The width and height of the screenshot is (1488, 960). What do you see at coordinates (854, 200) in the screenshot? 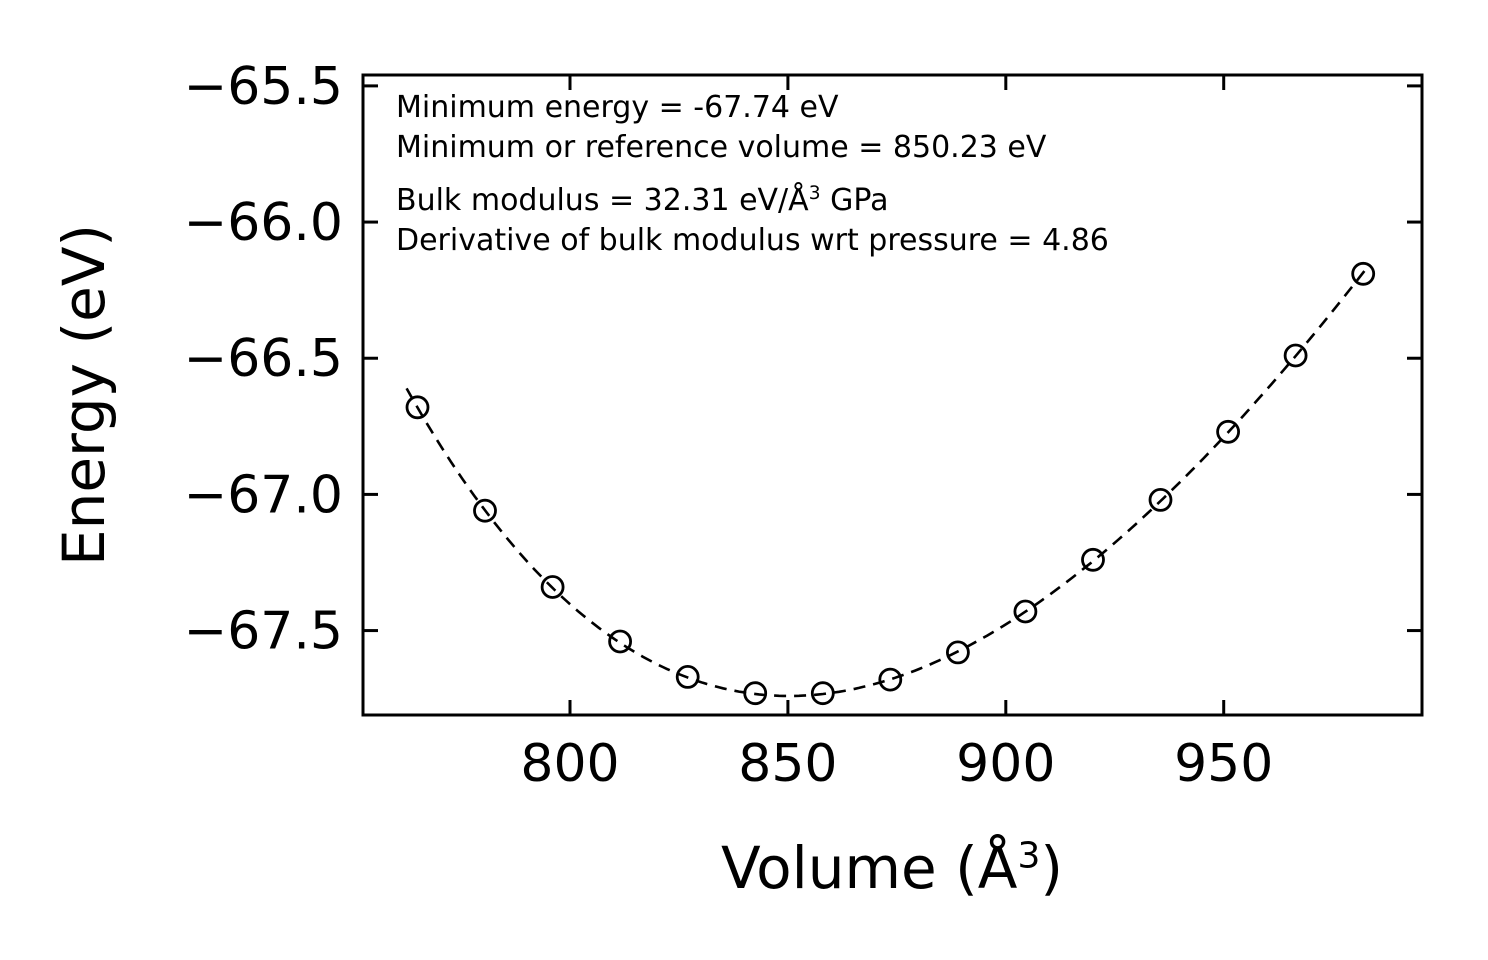
I see `annotation-bulk-modulus-suffix: GPa` at bounding box center [854, 200].